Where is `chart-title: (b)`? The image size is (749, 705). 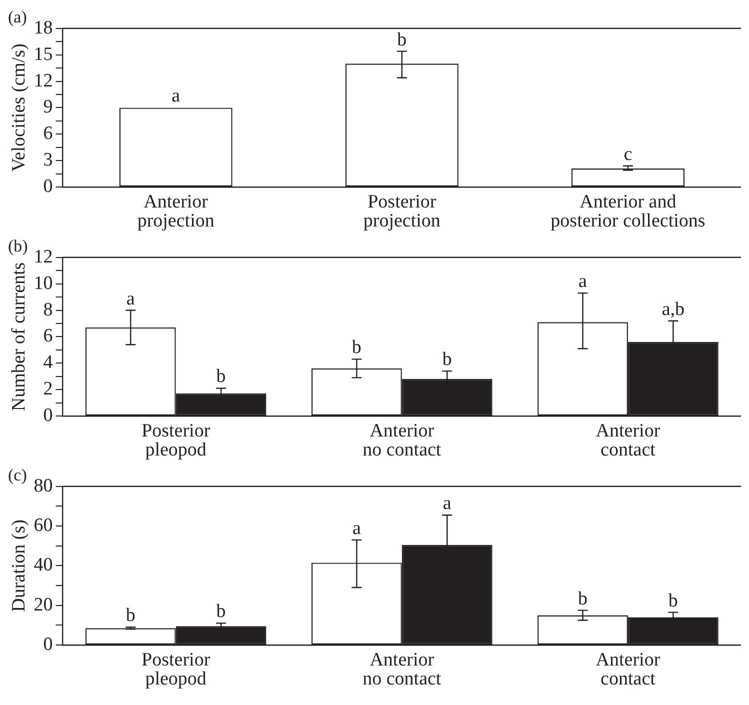
chart-title: (b) is located at coordinates (18, 246).